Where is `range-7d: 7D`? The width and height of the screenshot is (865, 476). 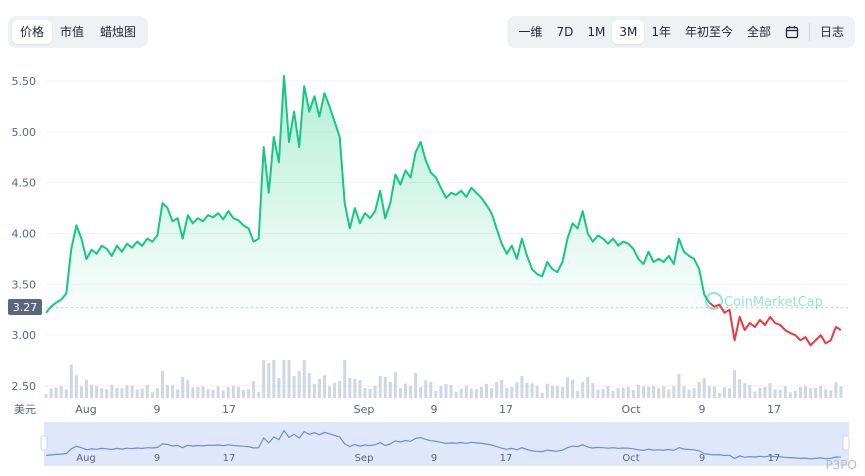
range-7d: 7D is located at coordinates (565, 32).